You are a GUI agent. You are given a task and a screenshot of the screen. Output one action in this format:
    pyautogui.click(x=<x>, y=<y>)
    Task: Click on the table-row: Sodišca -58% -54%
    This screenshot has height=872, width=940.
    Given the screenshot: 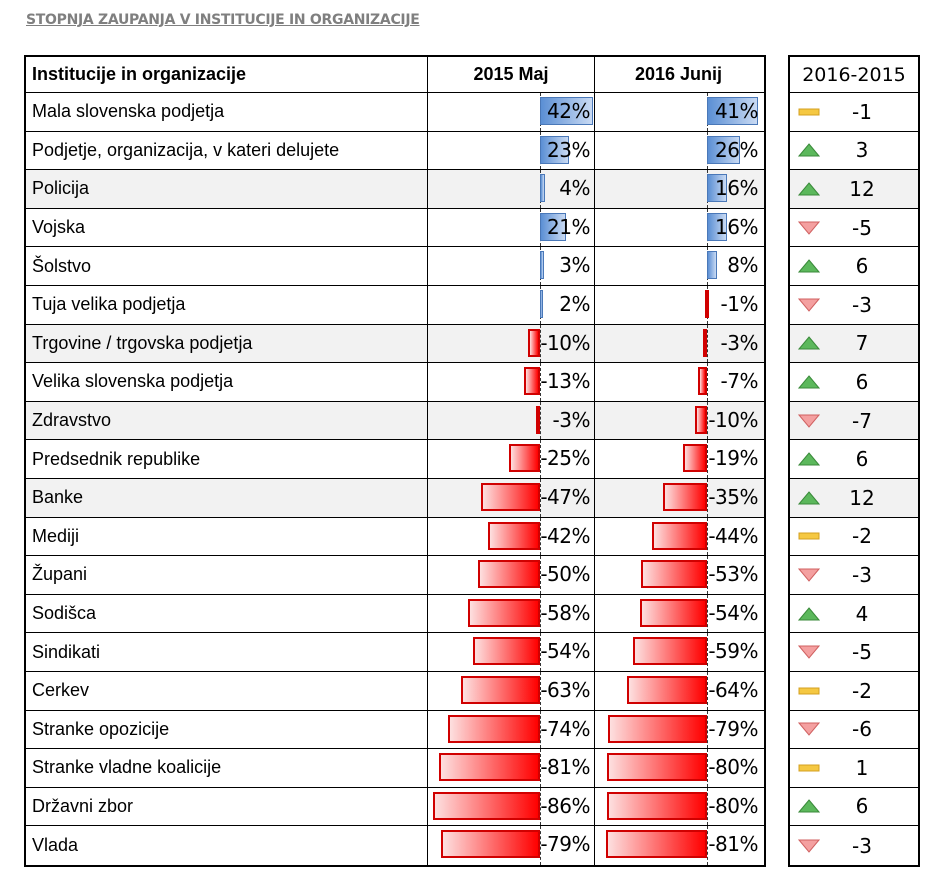 What is the action you would take?
    pyautogui.click(x=395, y=614)
    